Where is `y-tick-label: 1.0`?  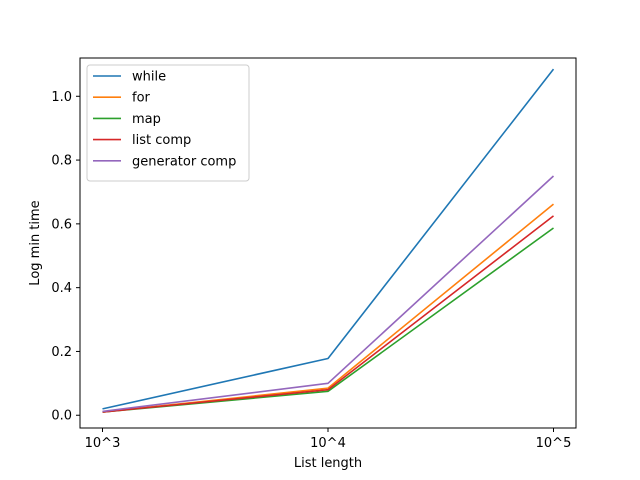
y-tick-label: 1.0 is located at coordinates (61, 97).